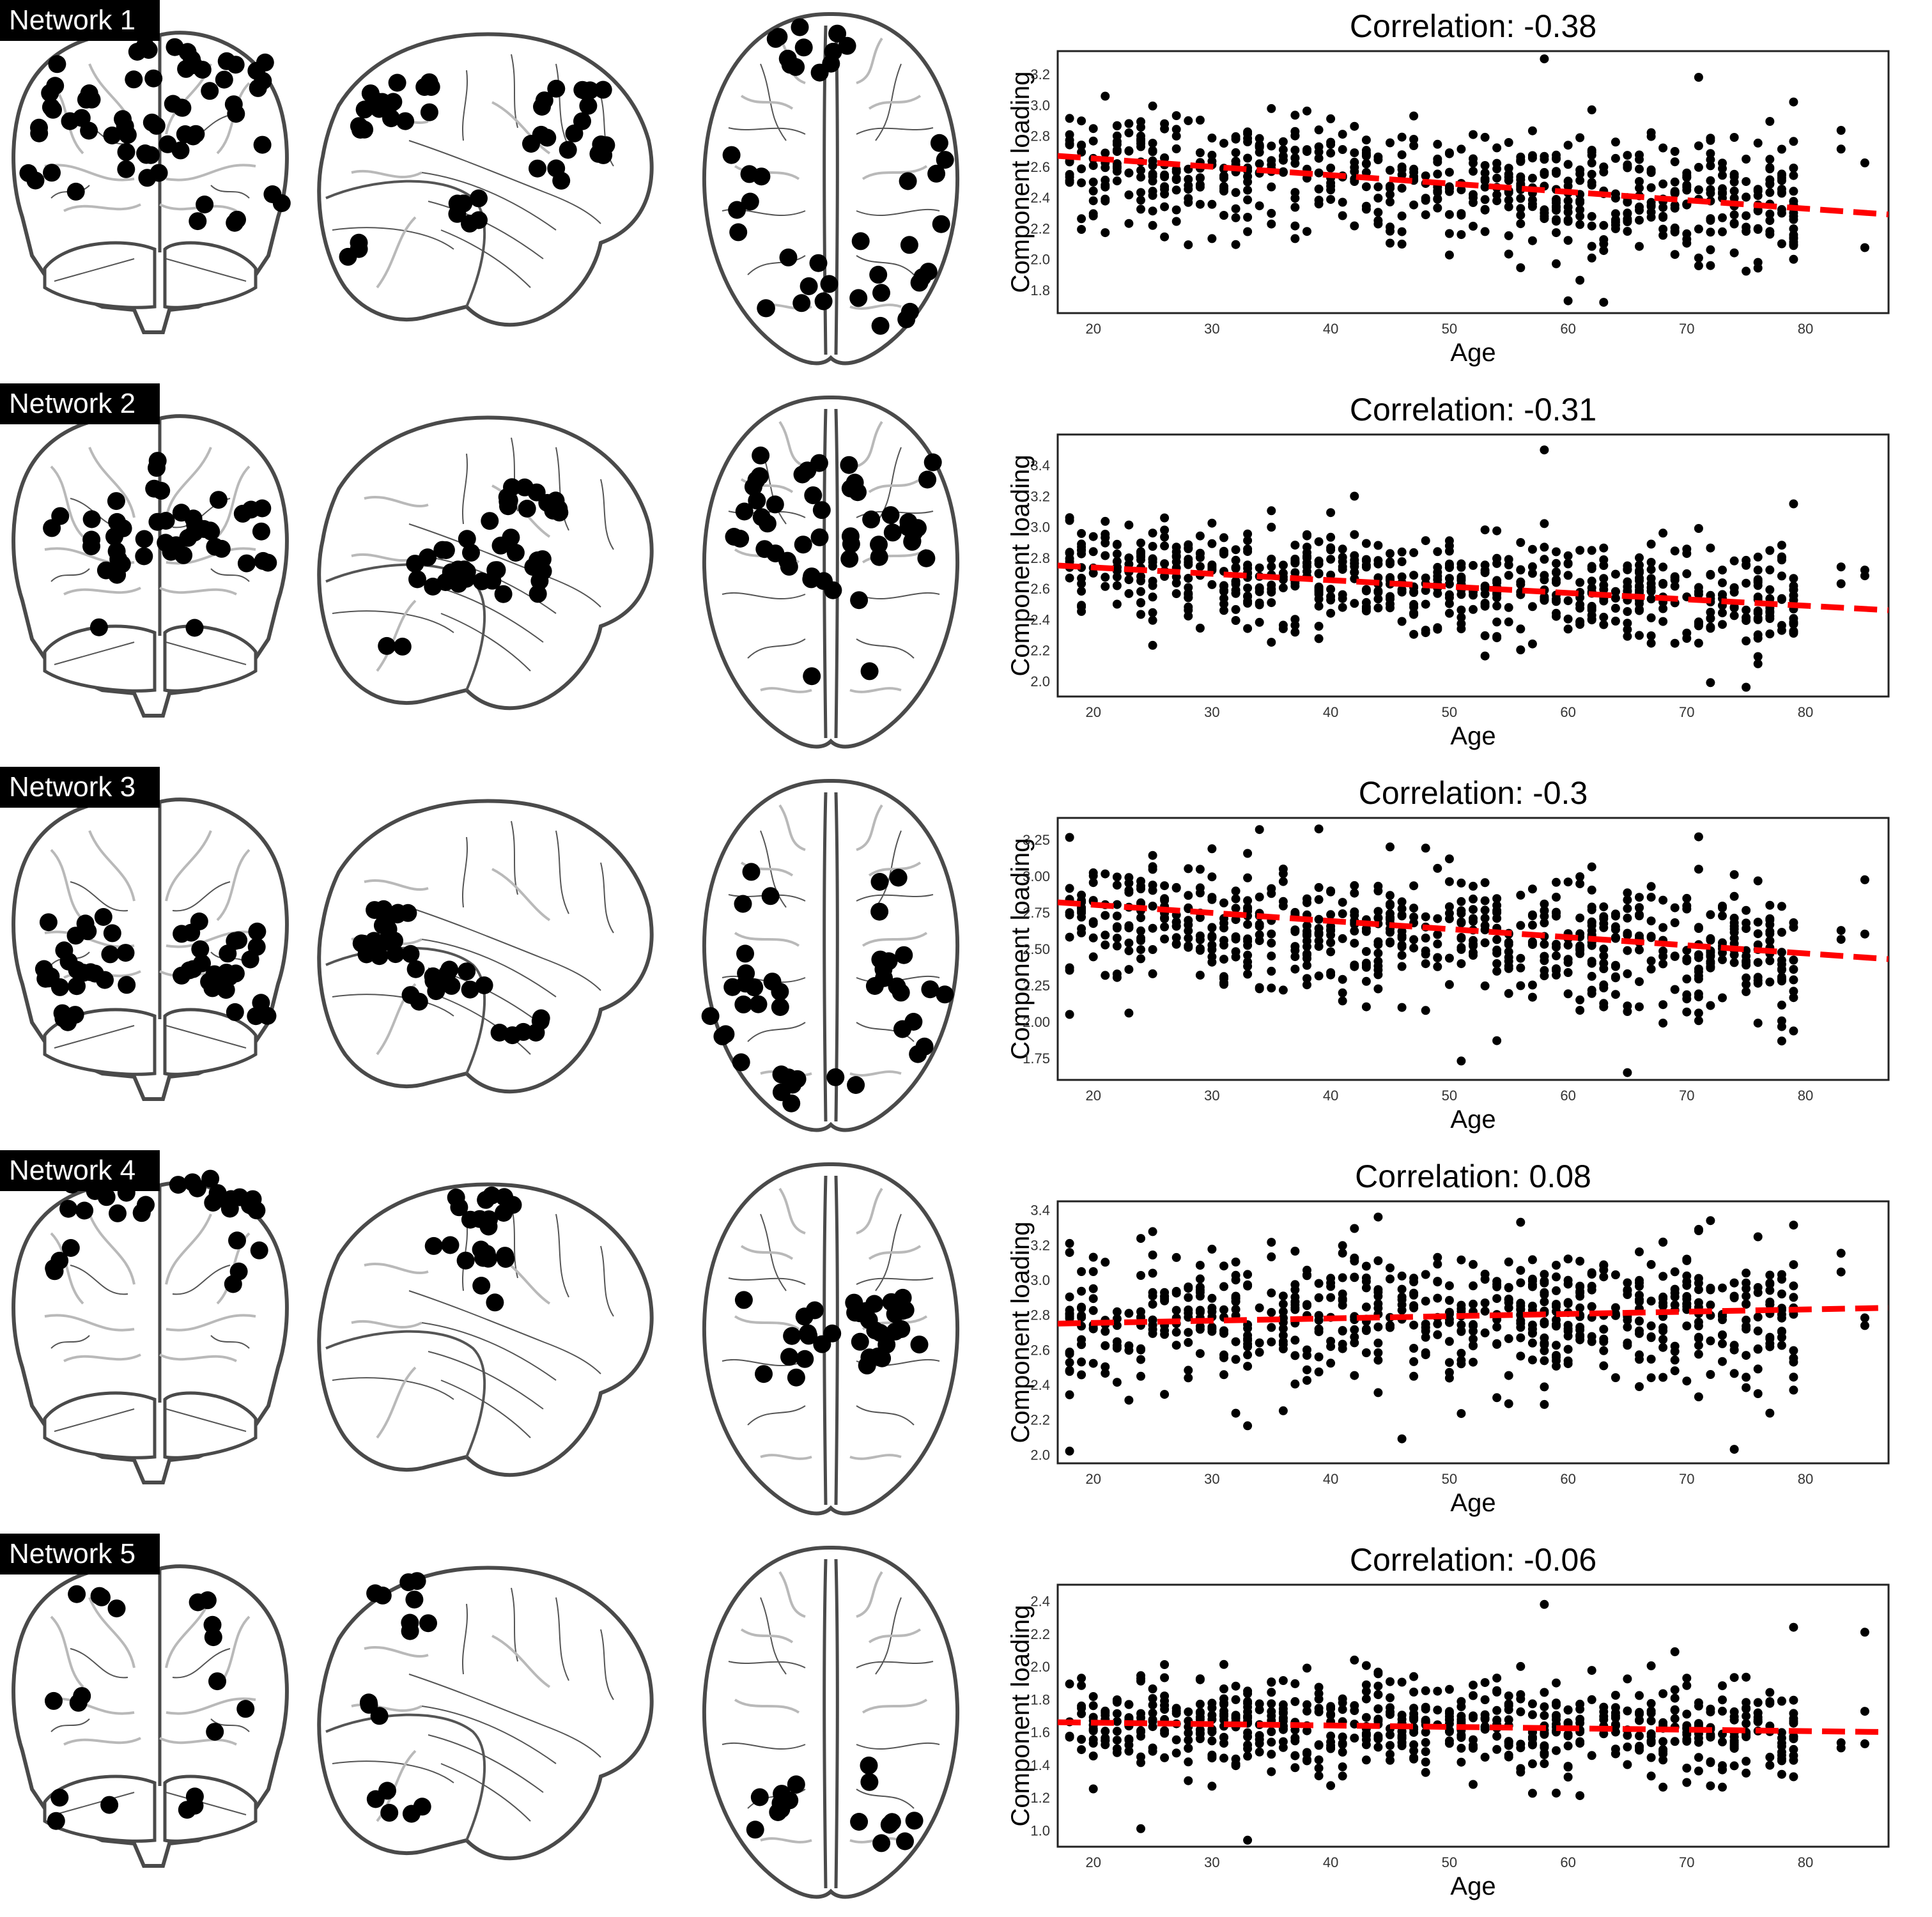 This screenshot has height=1917, width=1932. What do you see at coordinates (1330, 1096) in the screenshot?
I see `x-tick-label: 40` at bounding box center [1330, 1096].